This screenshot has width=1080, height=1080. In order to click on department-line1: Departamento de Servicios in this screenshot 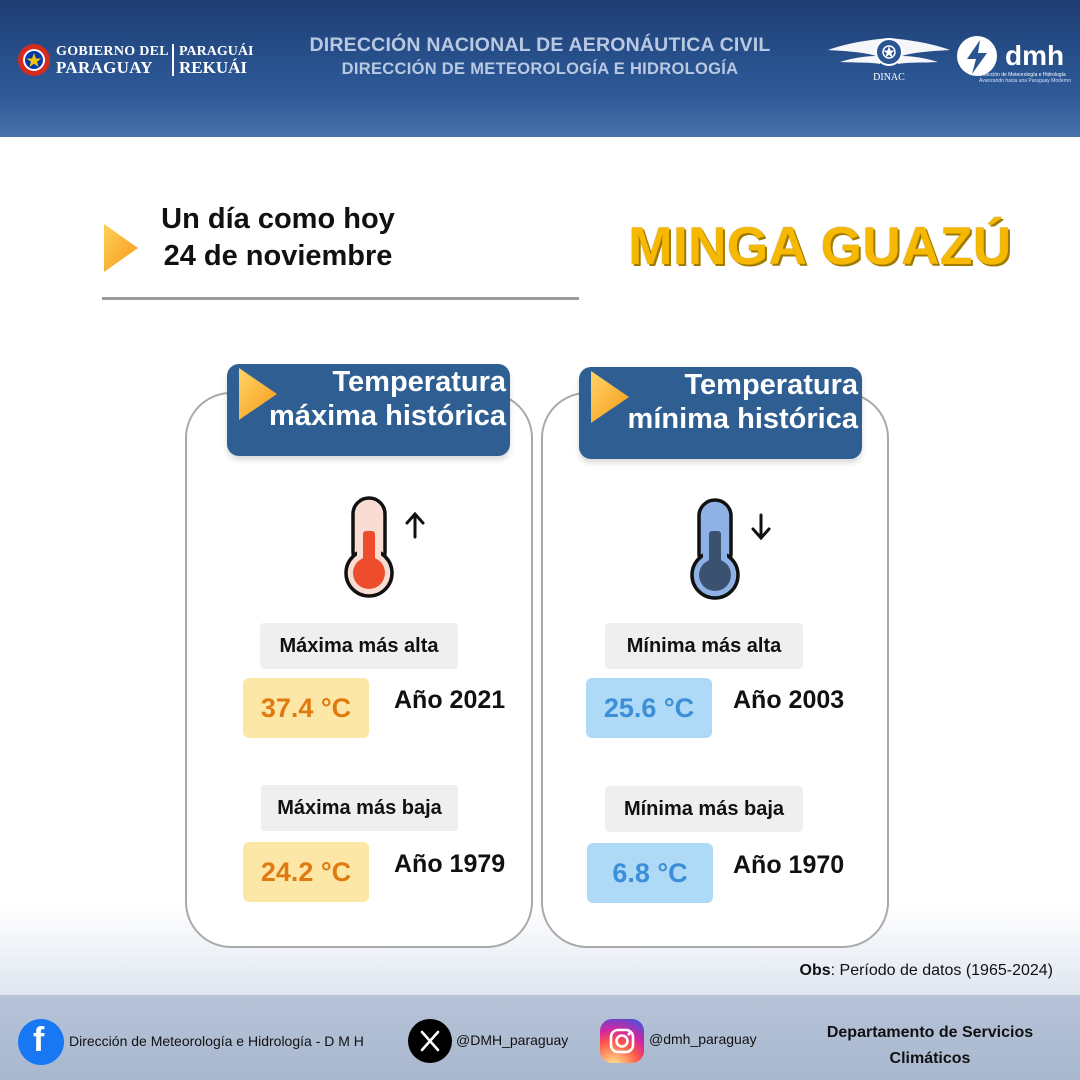, I will do `click(930, 1032)`.